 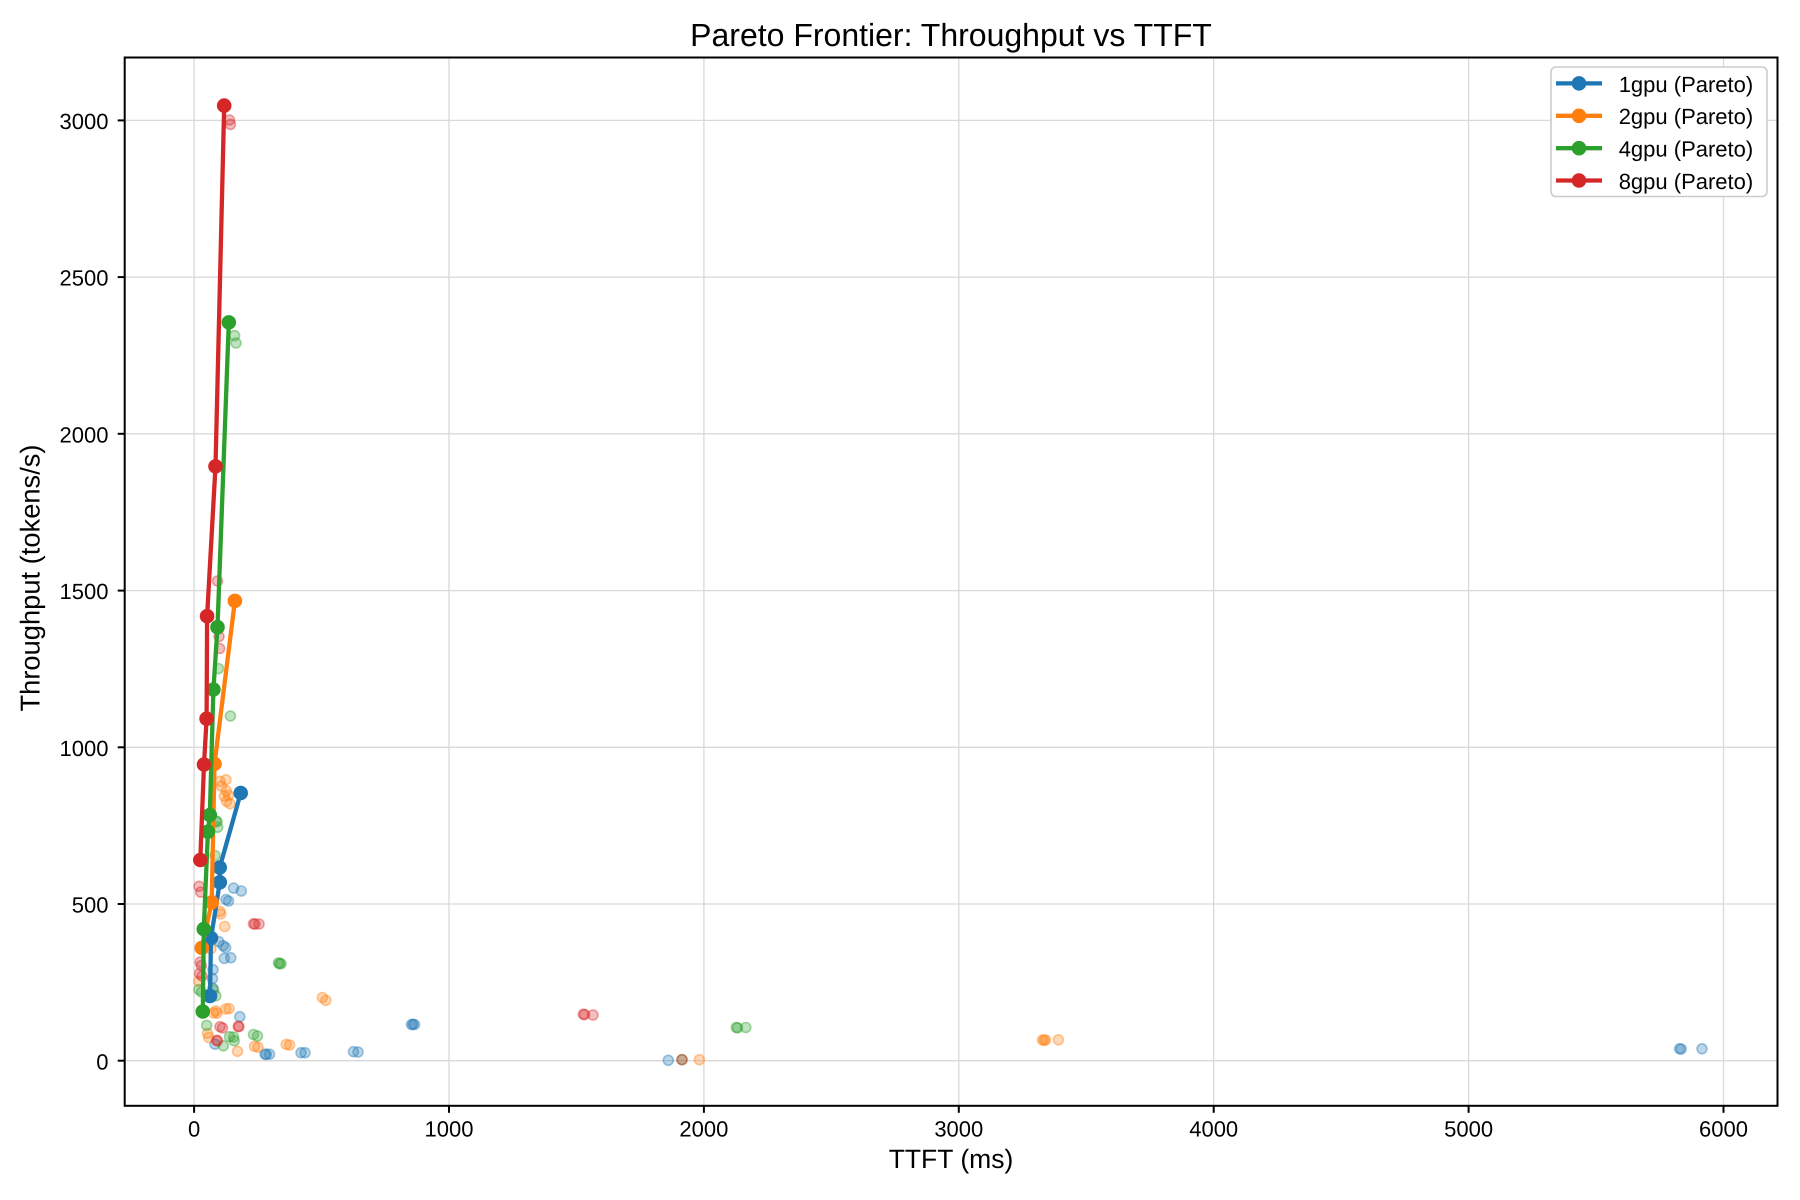 What do you see at coordinates (1686, 181) in the screenshot?
I see `svg-text: 8gpu (Pareto)` at bounding box center [1686, 181].